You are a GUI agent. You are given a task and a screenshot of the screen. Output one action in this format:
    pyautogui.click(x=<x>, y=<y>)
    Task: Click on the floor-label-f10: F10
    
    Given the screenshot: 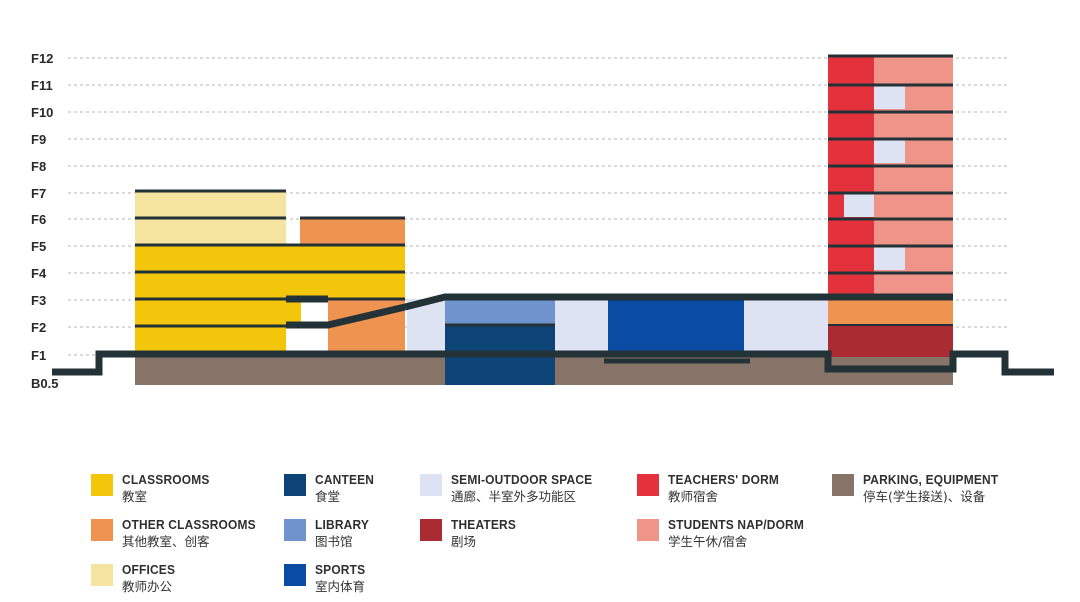 What is the action you would take?
    pyautogui.click(x=42, y=112)
    